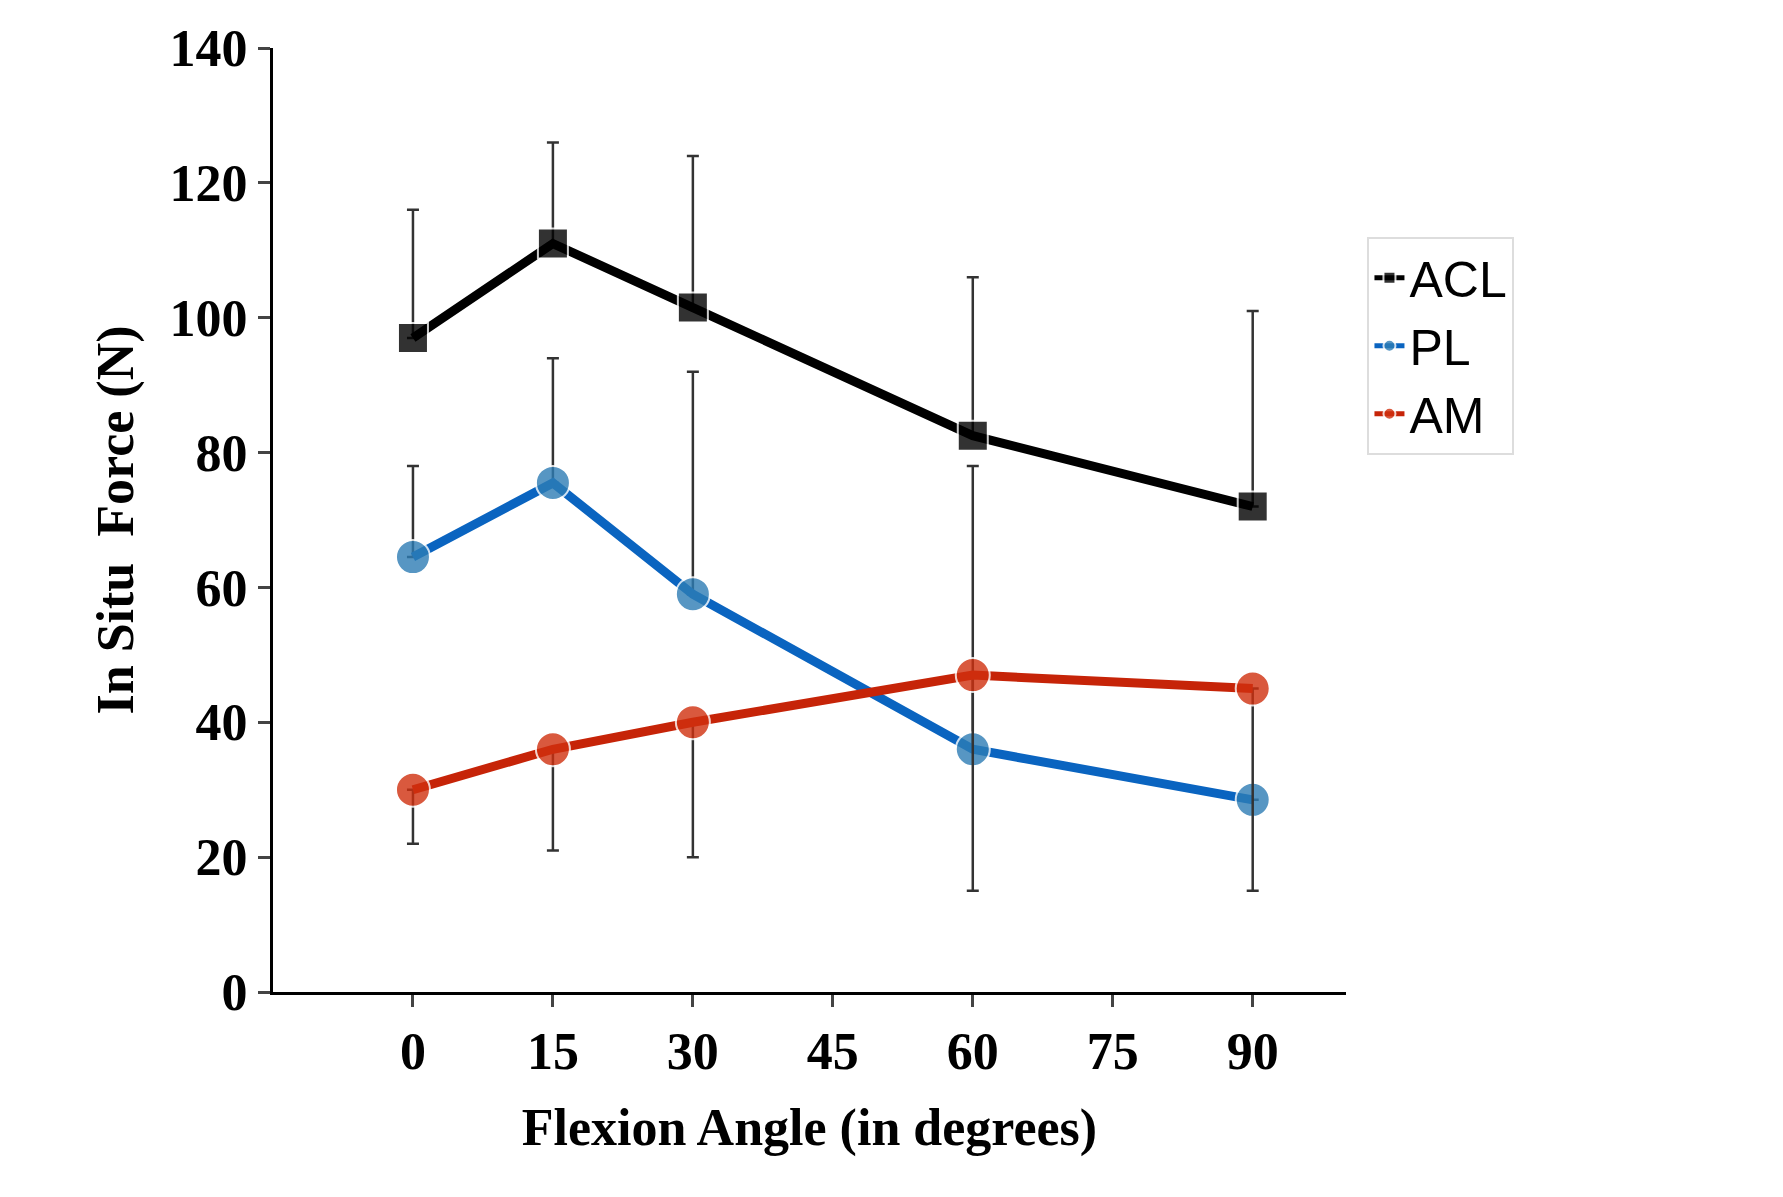 Image resolution: width=1783 pixels, height=1197 pixels. I want to click on x-tick-label: 15, so click(552, 1052).